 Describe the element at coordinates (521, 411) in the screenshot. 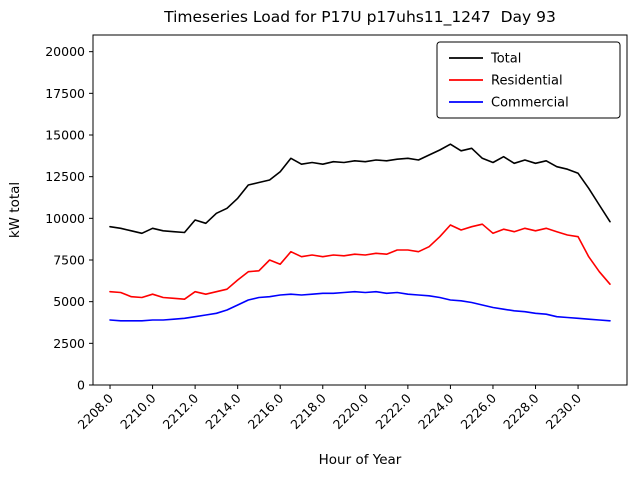

I see `x-tick-label: 2228.0` at that location.